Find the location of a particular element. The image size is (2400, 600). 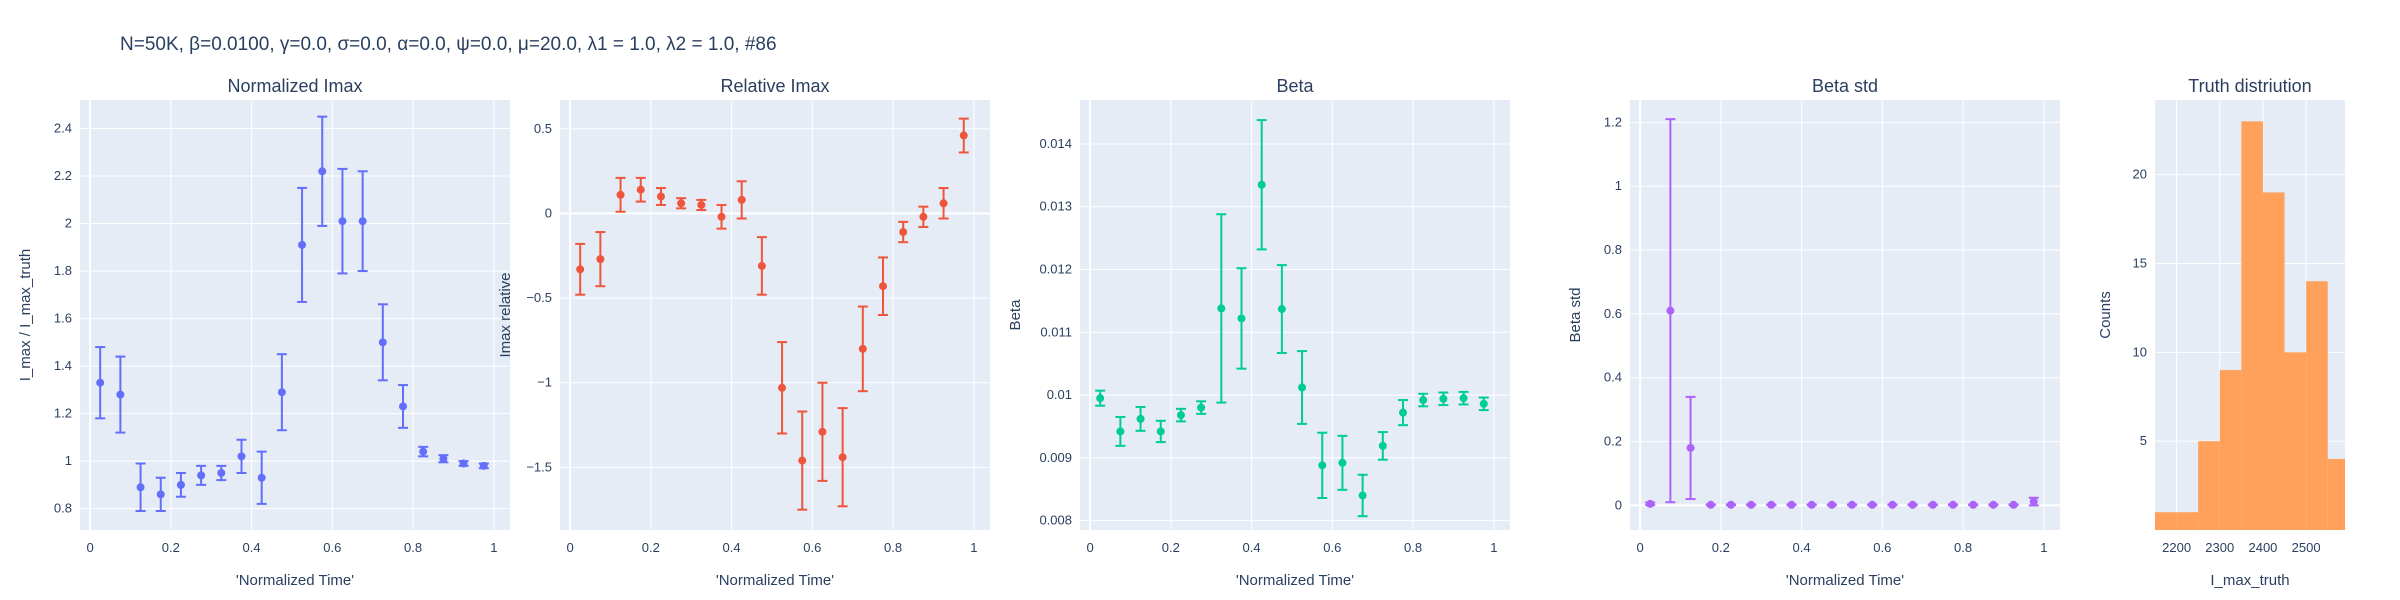

y-axis-label: I_max / I_max_truth is located at coordinates (25, 315).